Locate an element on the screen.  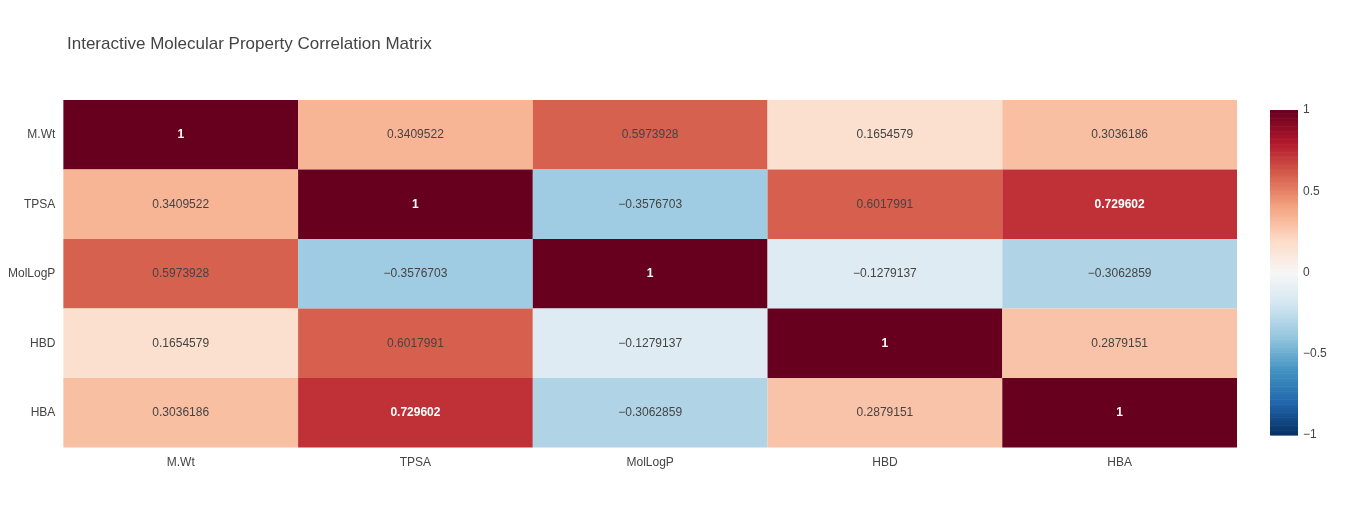
color-bar-label: 0 is located at coordinates (1306, 271).